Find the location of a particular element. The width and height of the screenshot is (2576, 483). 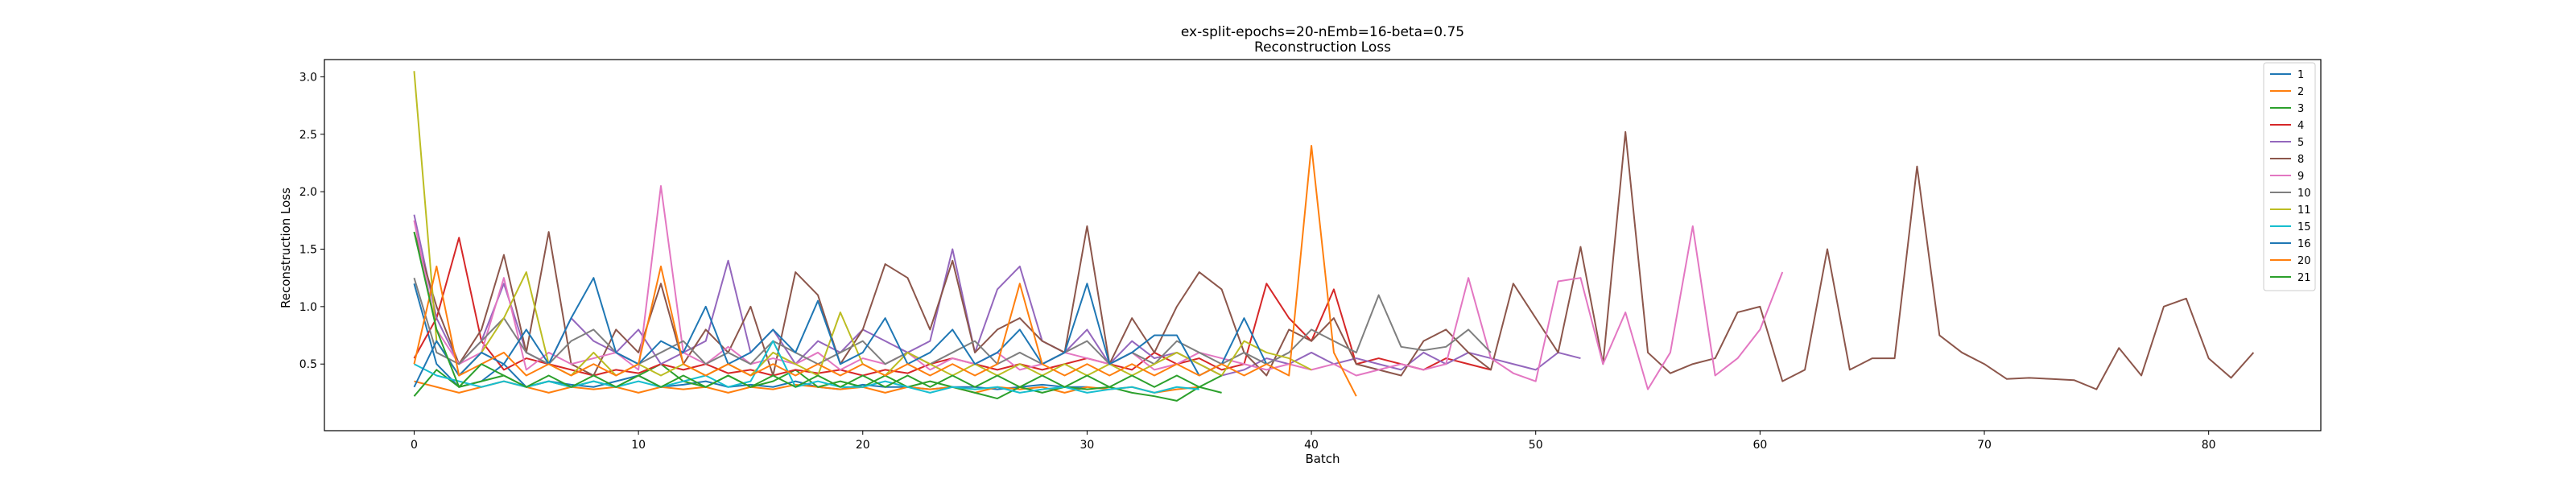

legend-label-2: 2 is located at coordinates (2300, 92).